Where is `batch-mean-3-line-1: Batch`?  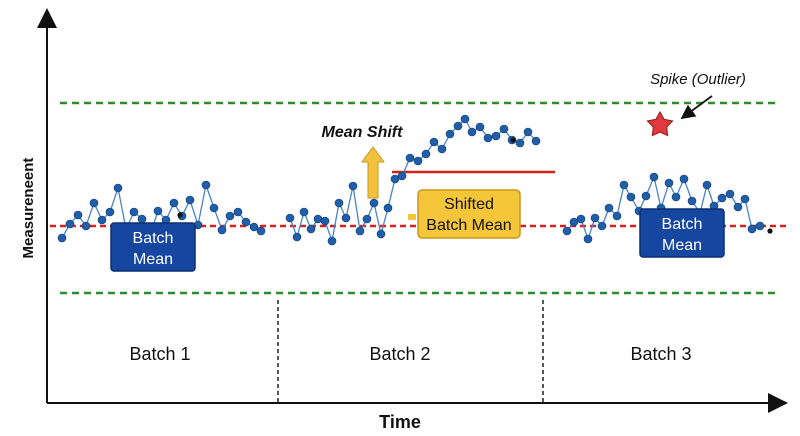 batch-mean-3-line-1: Batch is located at coordinates (682, 224).